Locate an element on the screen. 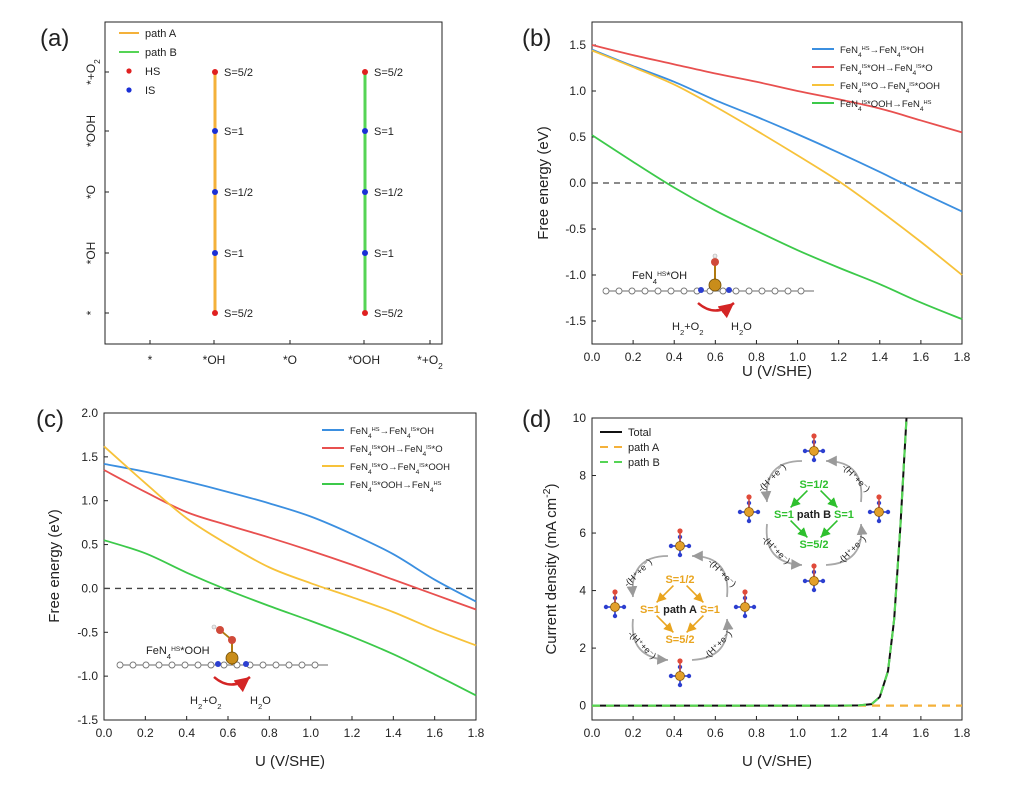 The width and height of the screenshot is (1020, 806). cycle-b-top: S=1/2 is located at coordinates (813, 485).